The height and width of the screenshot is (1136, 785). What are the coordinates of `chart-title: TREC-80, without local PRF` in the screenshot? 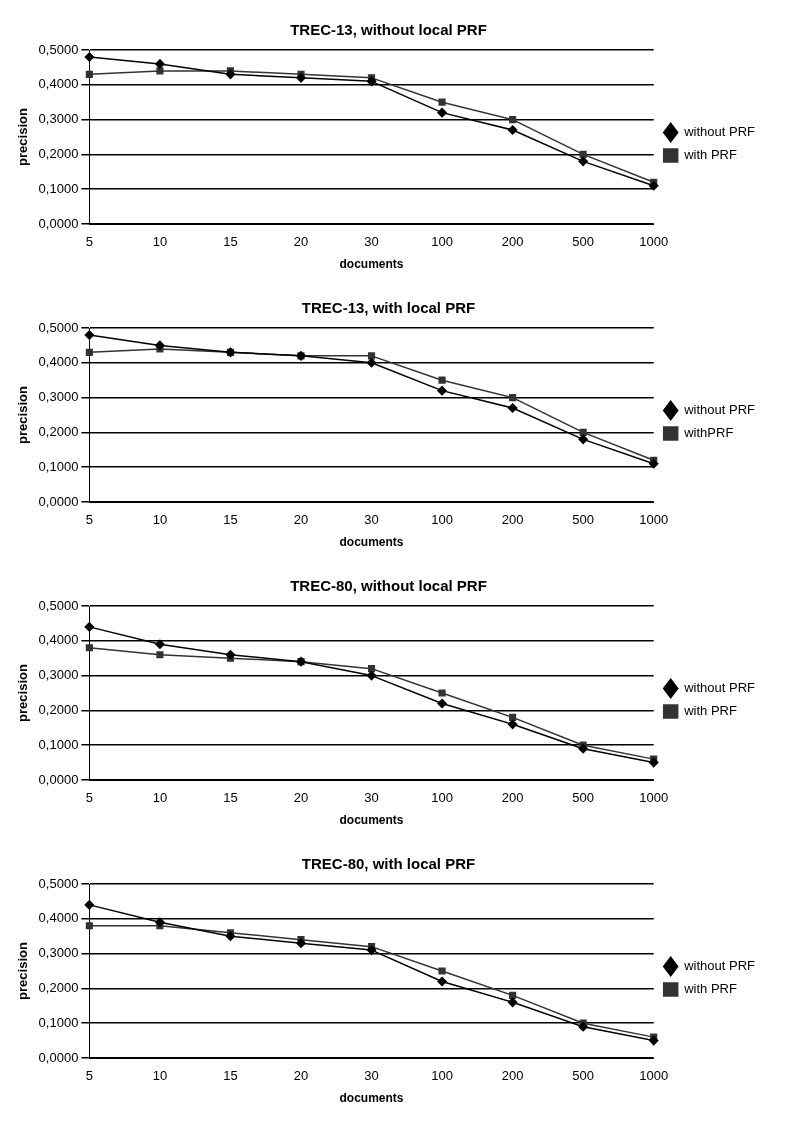 It's located at (388, 586).